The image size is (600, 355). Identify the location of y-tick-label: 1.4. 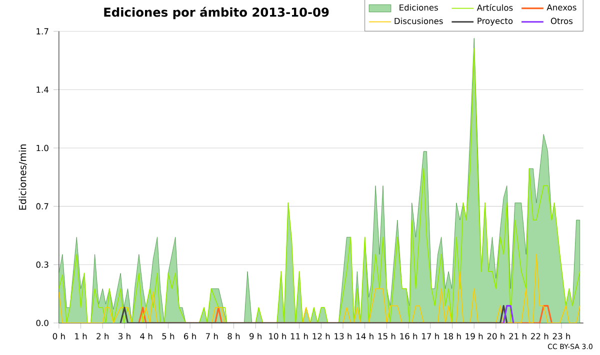
(42, 89).